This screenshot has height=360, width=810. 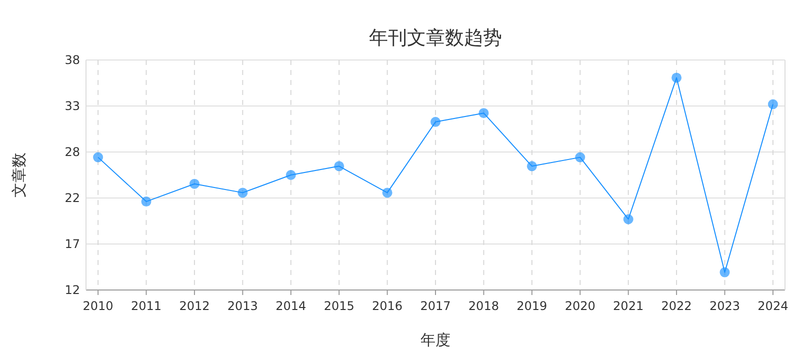 I want to click on x-tick-label: 2024, so click(x=773, y=306).